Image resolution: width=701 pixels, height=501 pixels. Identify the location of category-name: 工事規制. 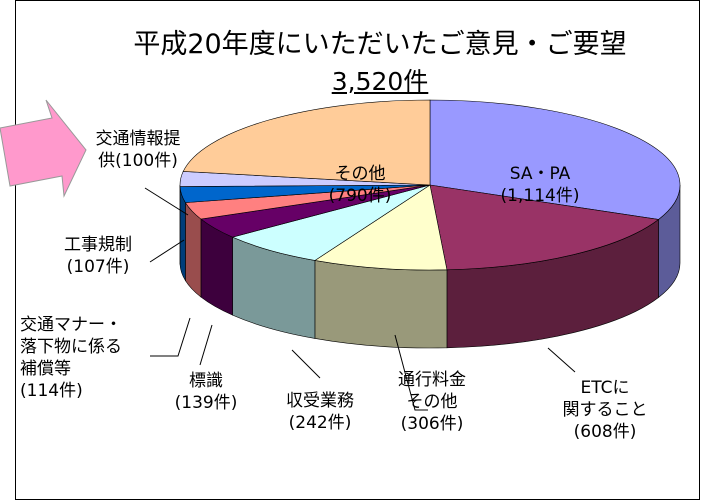
(98, 245).